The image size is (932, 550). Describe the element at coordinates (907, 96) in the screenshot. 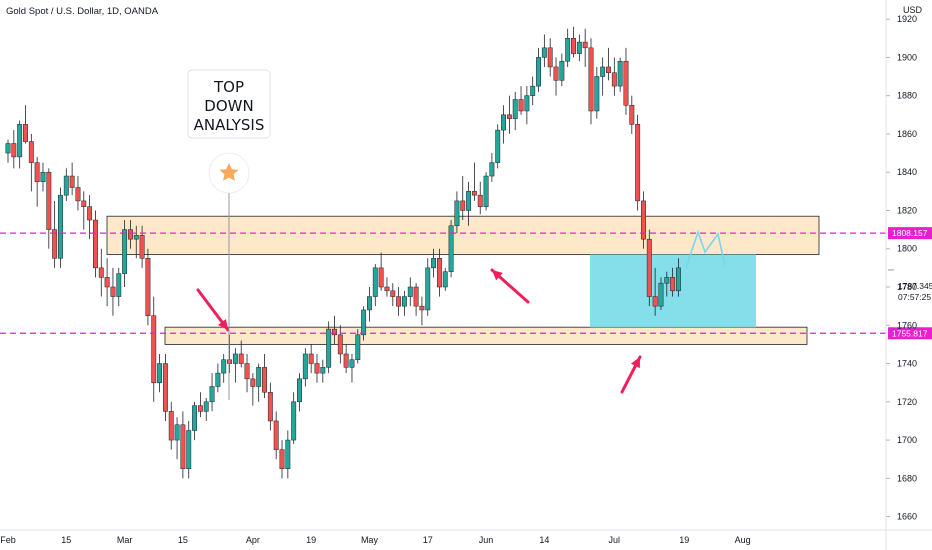

I see `price-tick-label: 1880` at that location.